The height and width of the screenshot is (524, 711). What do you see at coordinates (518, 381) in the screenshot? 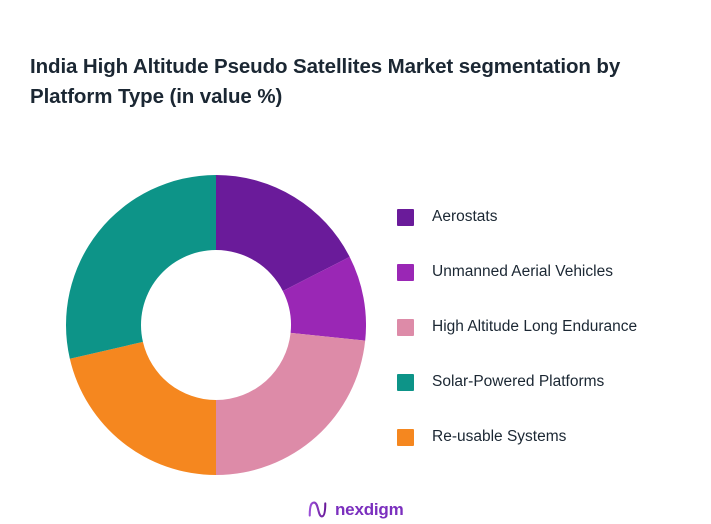
I see `legend-item-label: Solar-Powered Platforms` at bounding box center [518, 381].